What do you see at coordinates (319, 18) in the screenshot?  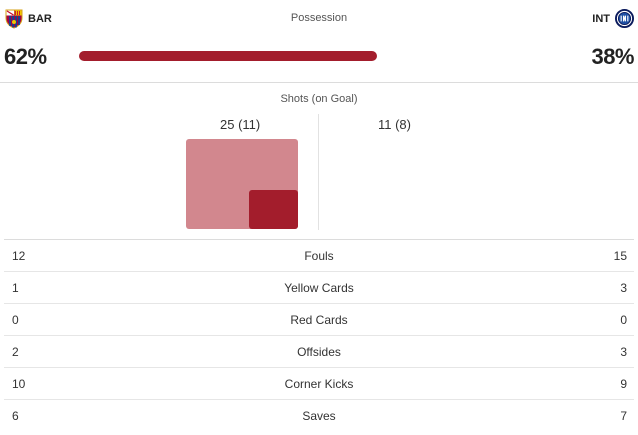 I see `possession-title: Possession` at bounding box center [319, 18].